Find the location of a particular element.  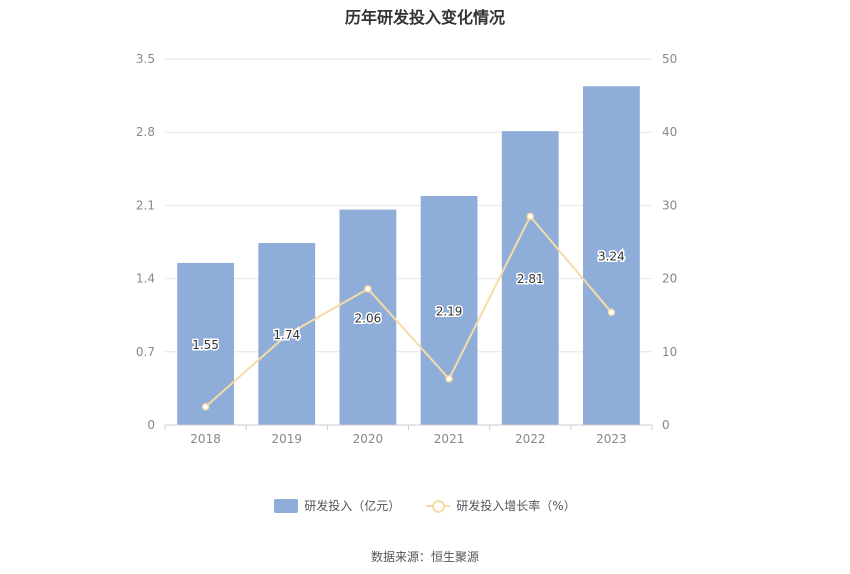

y-left-tick-label: 0.7 is located at coordinates (145, 352).